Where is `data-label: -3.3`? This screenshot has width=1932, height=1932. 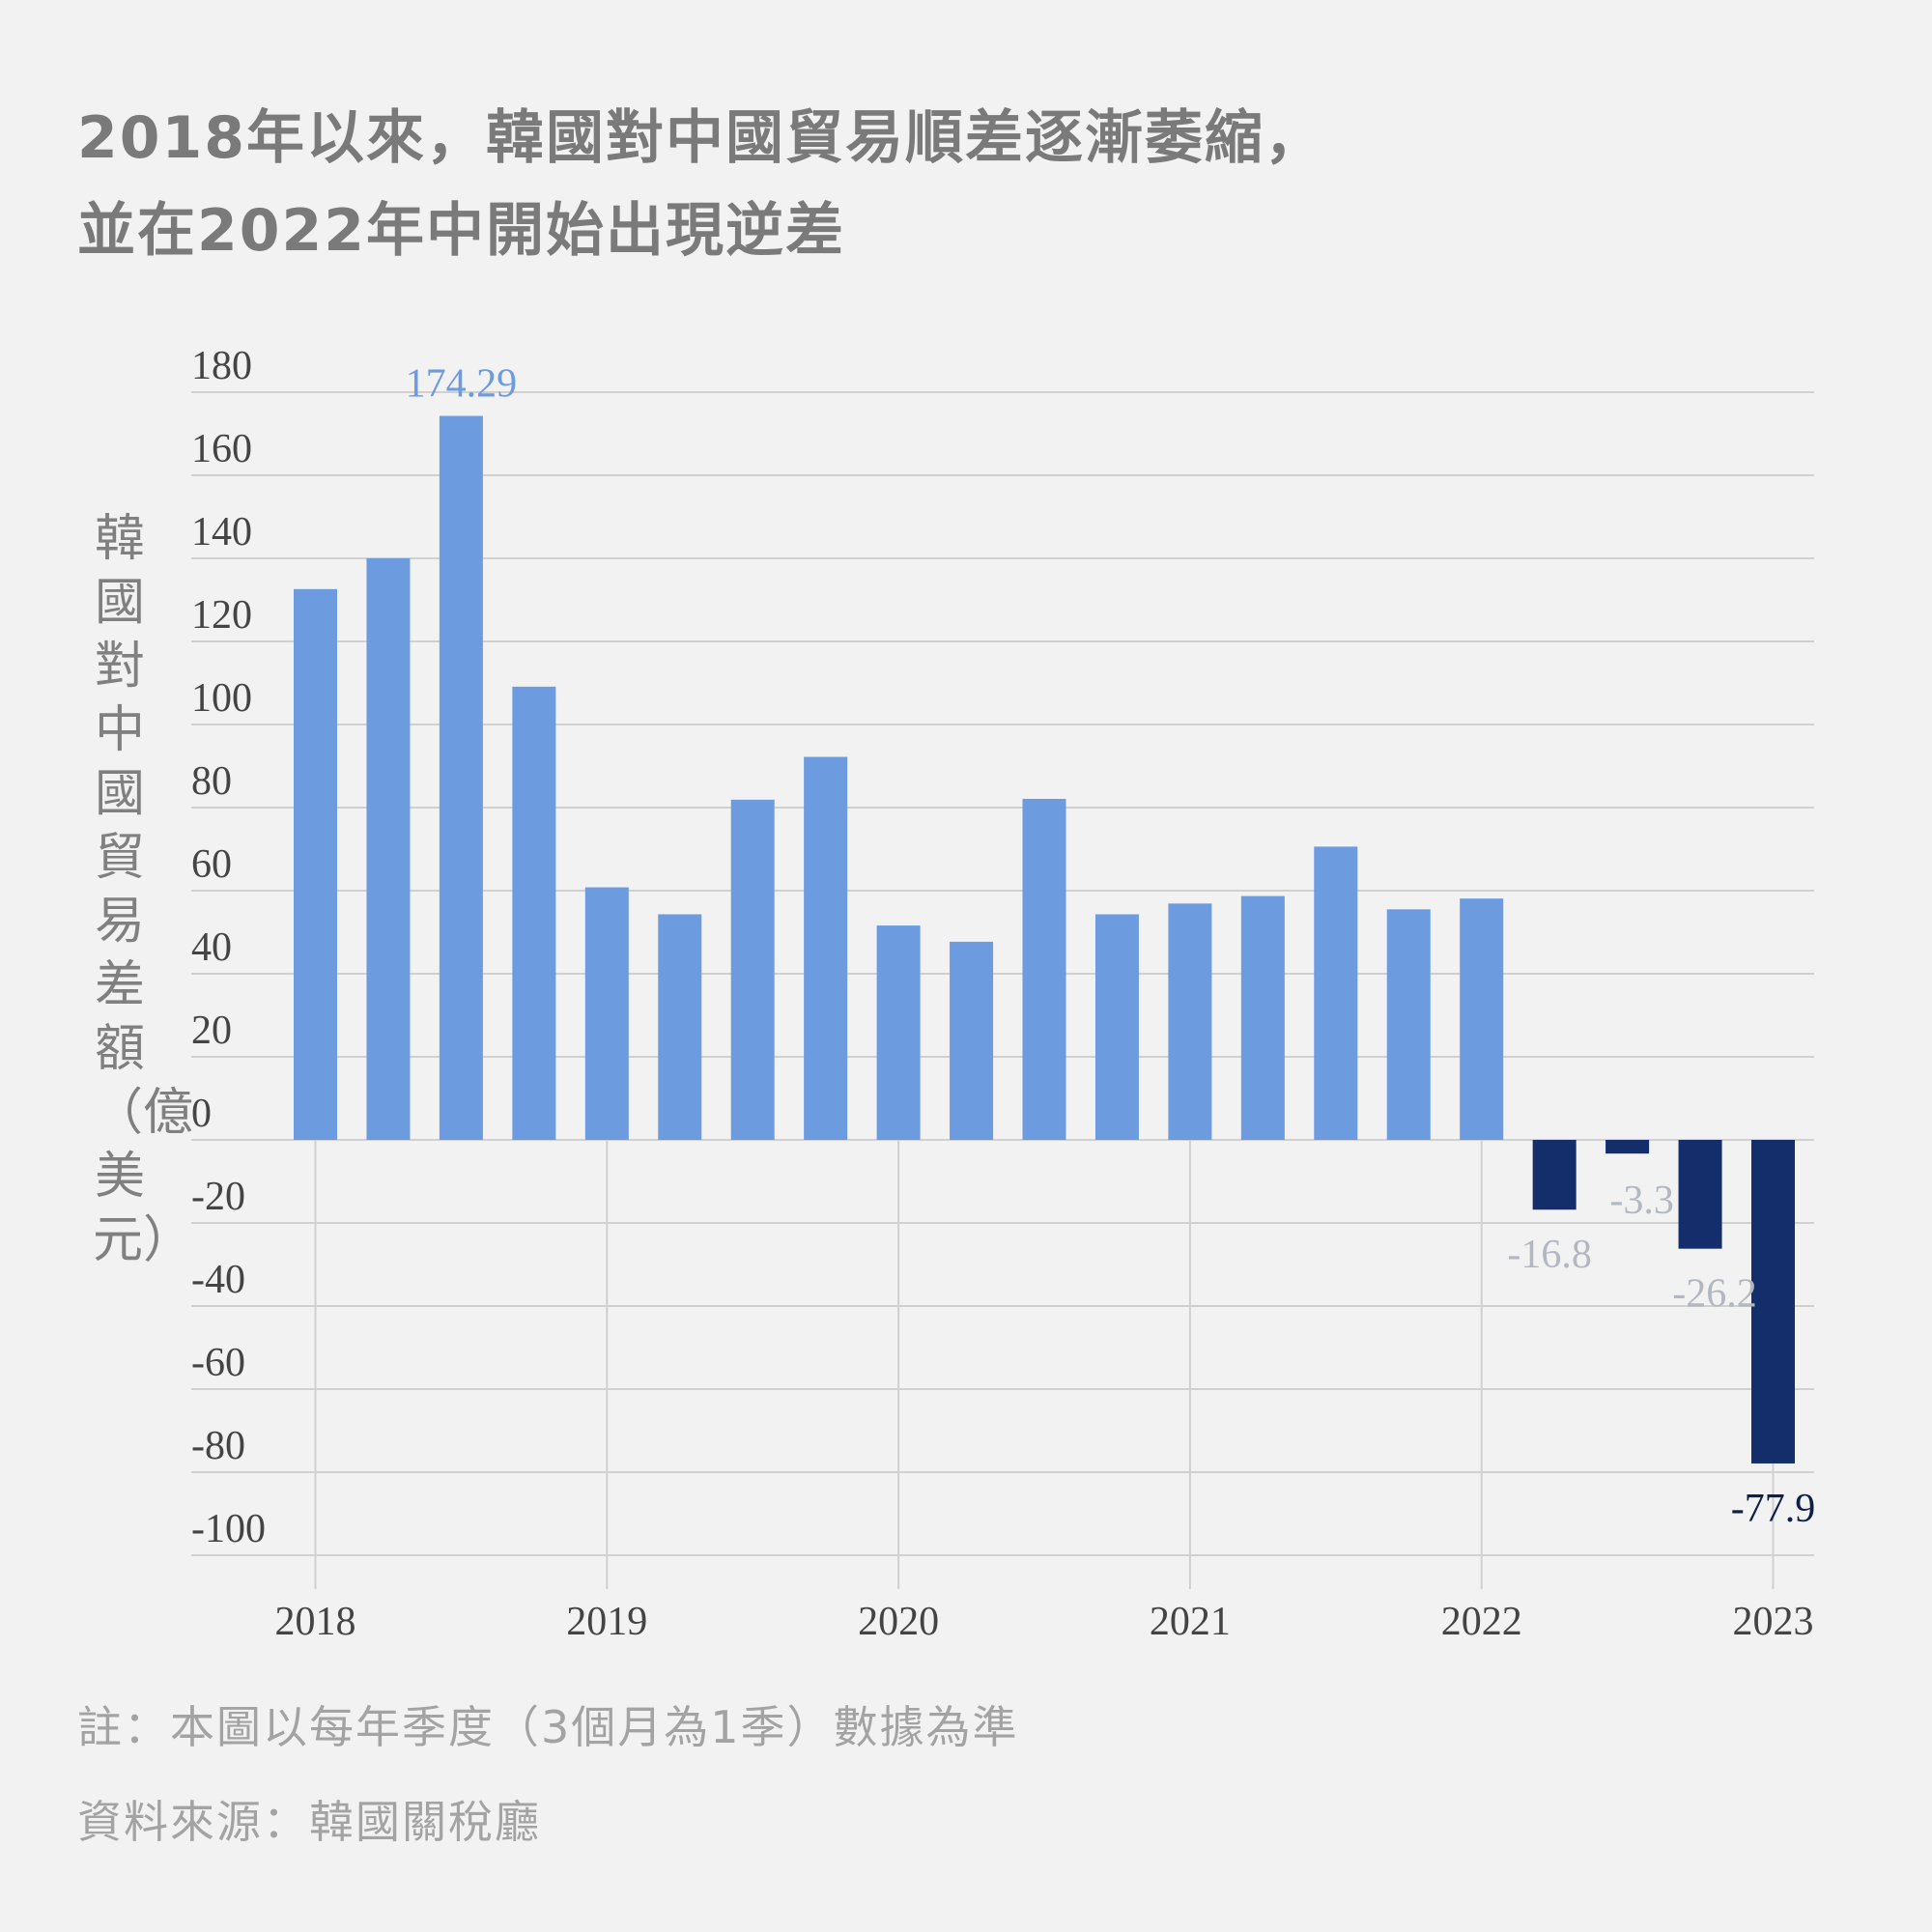 data-label: -3.3 is located at coordinates (1641, 1201).